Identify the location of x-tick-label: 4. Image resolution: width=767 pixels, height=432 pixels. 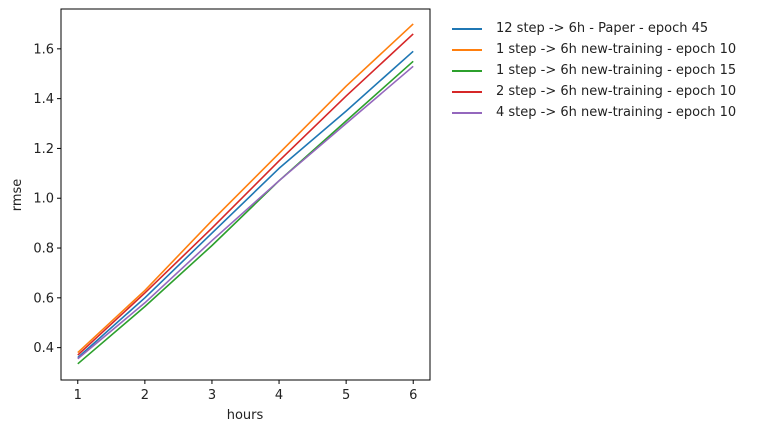
(279, 395).